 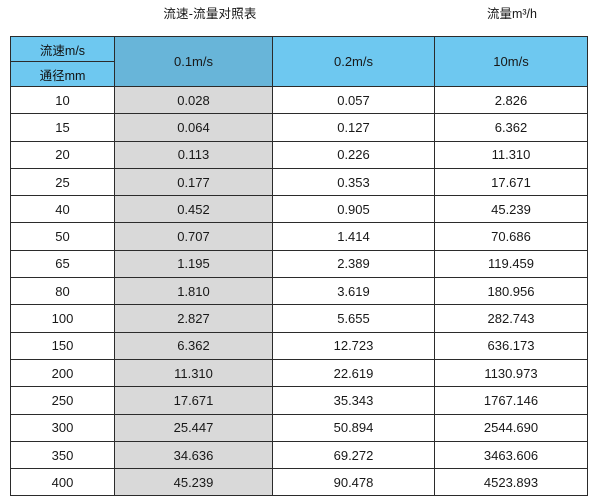 I want to click on cell-flow-0-2: 1.414, so click(x=353, y=236).